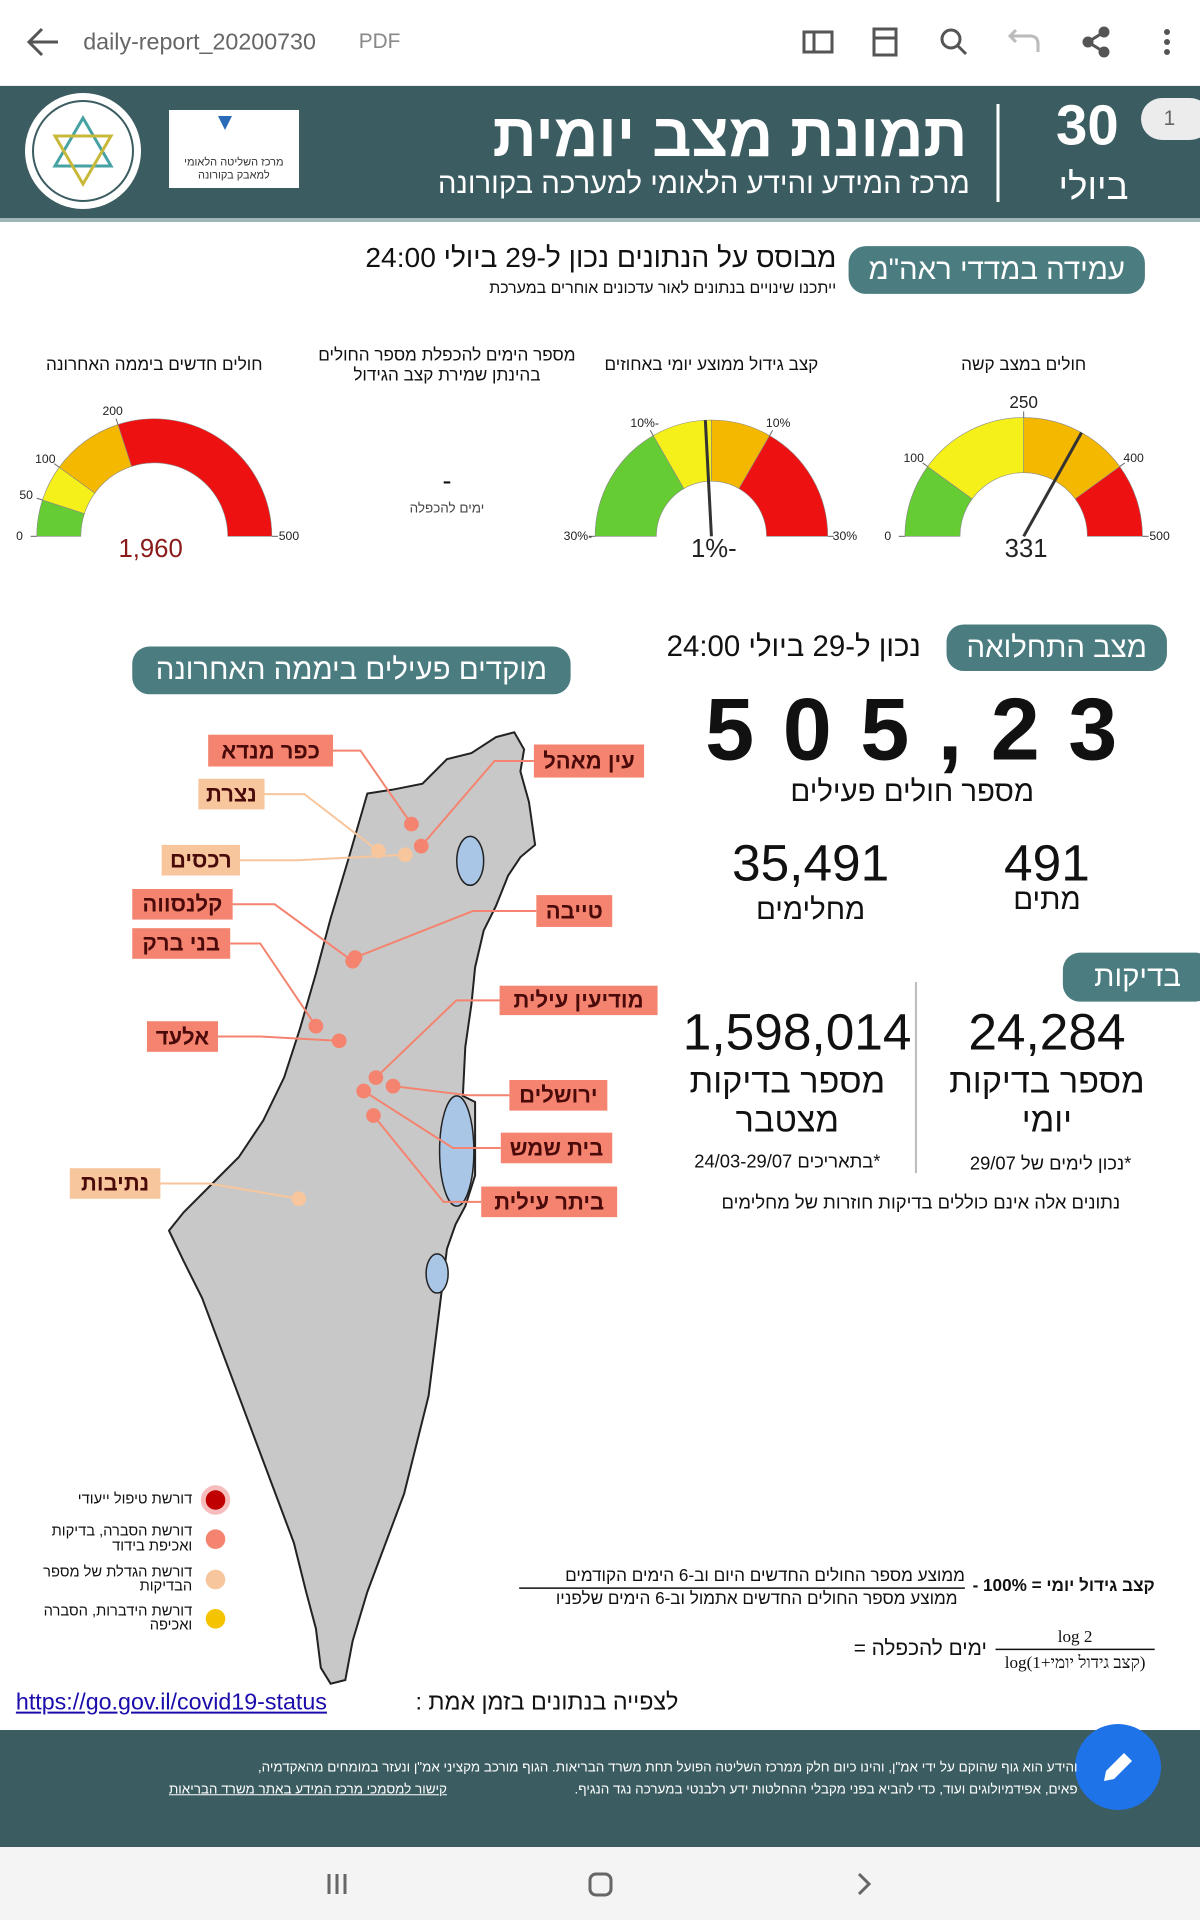  What do you see at coordinates (787, 1101) in the screenshot?
I see `total-tests-label: מספר בדיקות מצטבר` at bounding box center [787, 1101].